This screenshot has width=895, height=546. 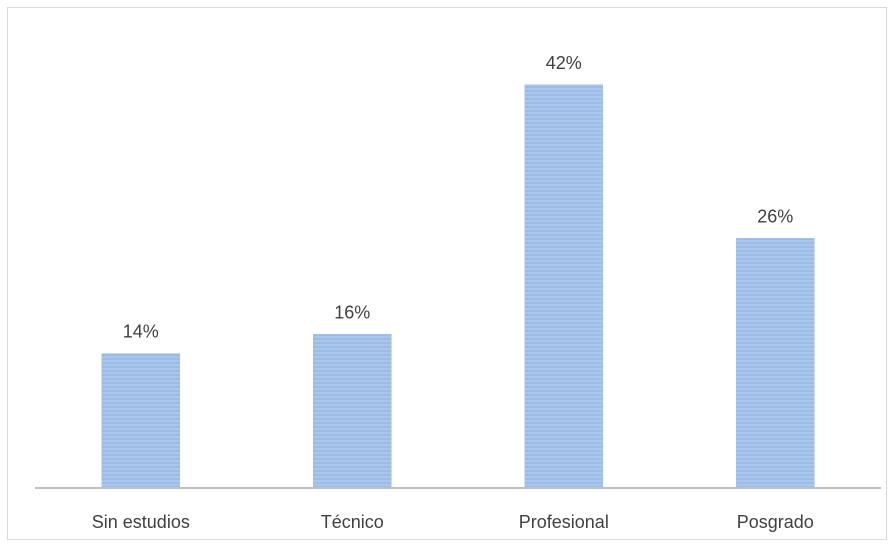 I want to click on category-label-1: Sin estudios, so click(x=141, y=522).